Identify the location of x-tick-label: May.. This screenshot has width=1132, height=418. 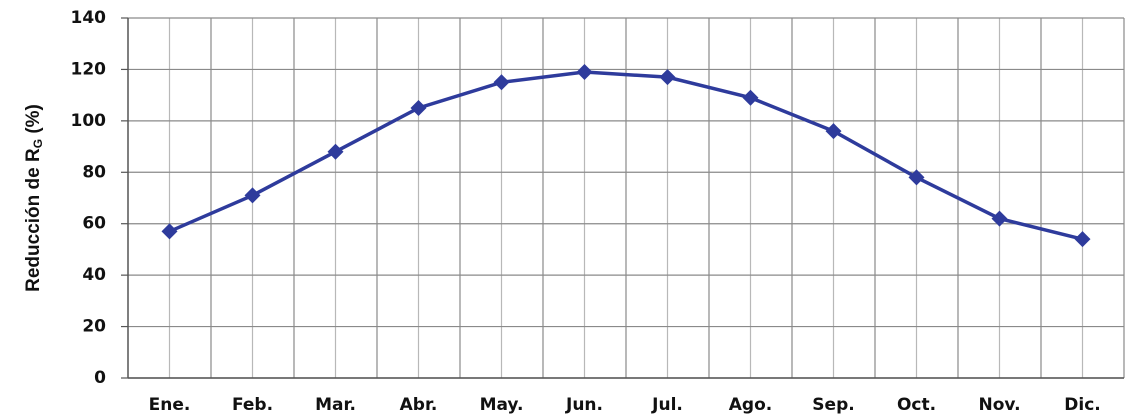
(502, 405).